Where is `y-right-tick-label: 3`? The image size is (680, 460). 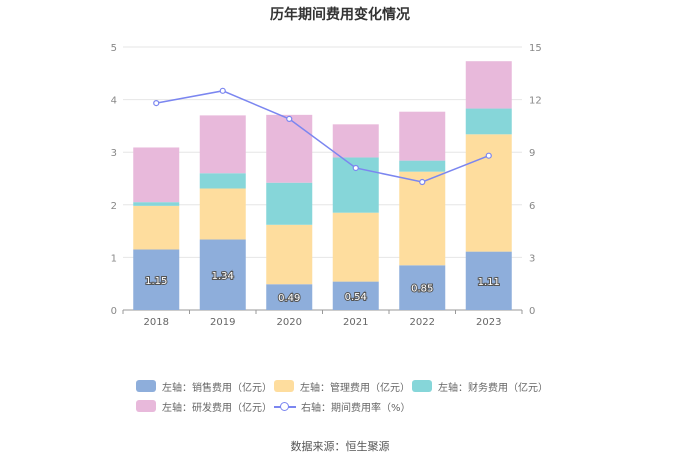
y-right-tick-label: 3 is located at coordinates (532, 258).